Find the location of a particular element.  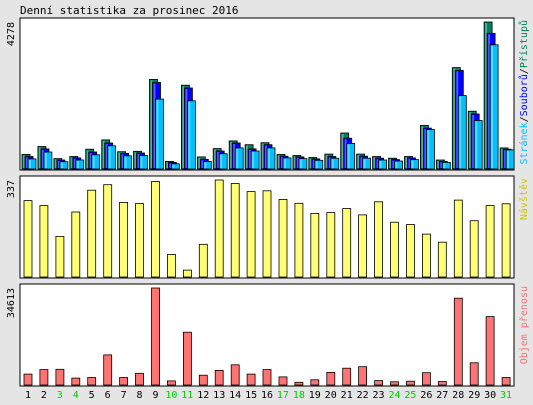

bar-shine-stránek-day-8 is located at coordinates (141, 162).